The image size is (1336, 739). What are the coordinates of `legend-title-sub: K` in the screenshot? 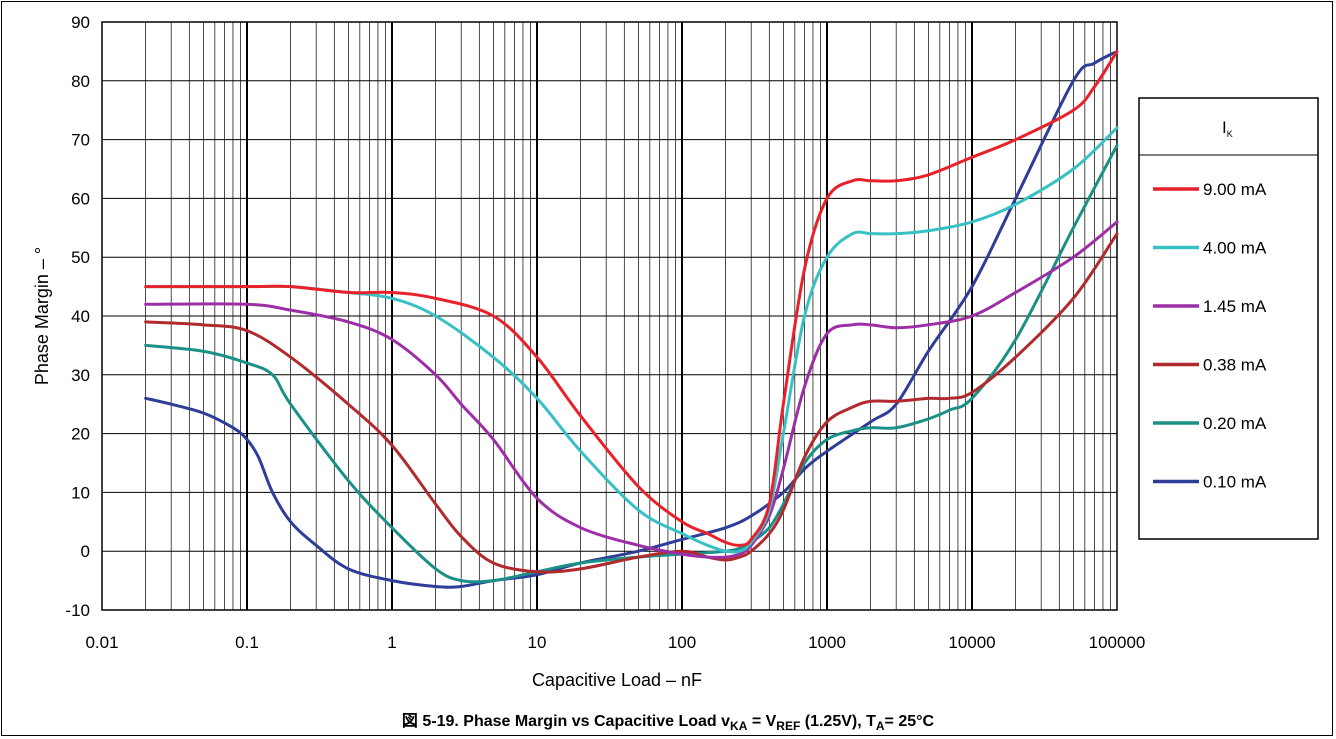 It's located at (1230, 134).